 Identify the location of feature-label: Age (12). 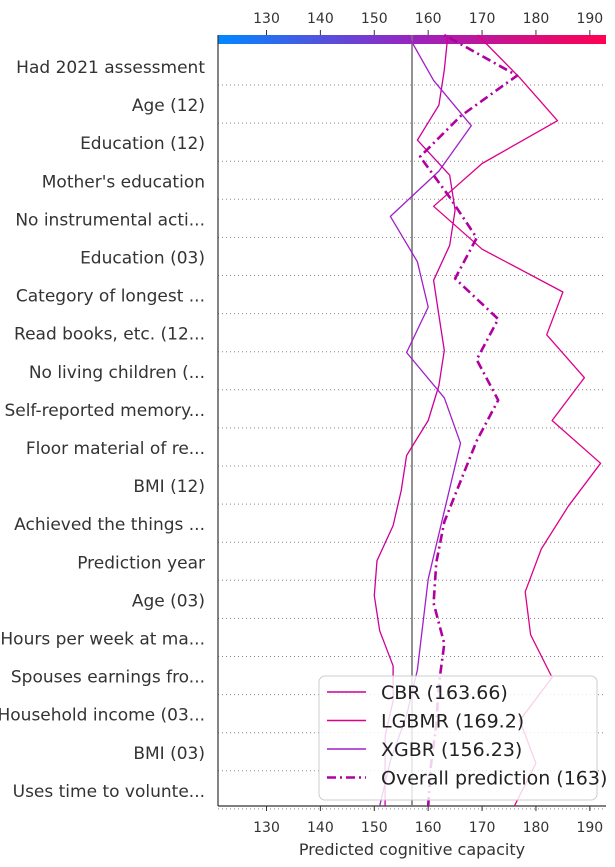
(168, 106).